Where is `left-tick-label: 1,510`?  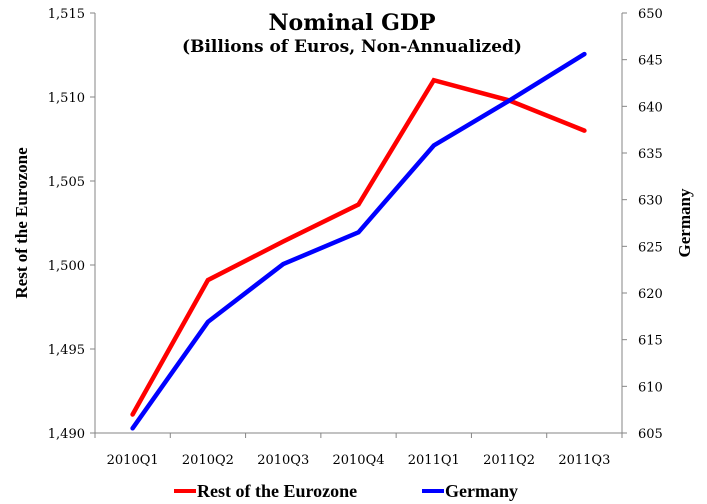
left-tick-label: 1,510 is located at coordinates (66, 98).